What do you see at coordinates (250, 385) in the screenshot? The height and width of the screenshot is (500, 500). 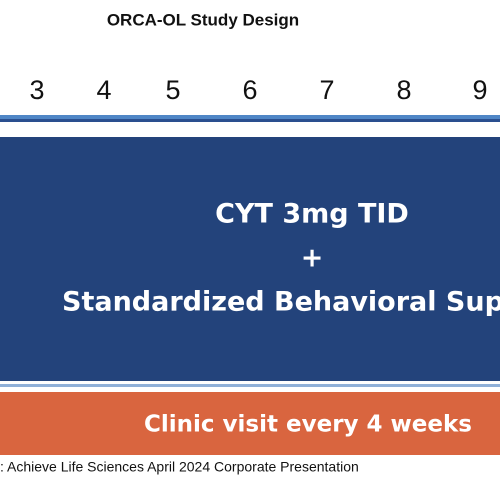 I see `separator` at bounding box center [250, 385].